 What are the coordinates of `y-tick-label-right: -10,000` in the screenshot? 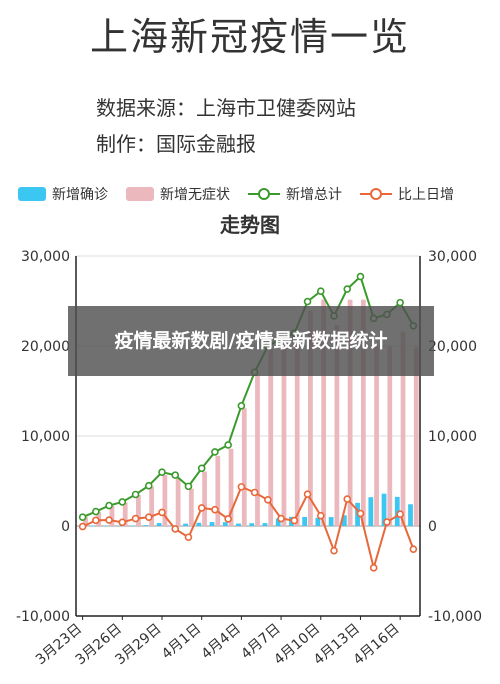 It's located at (455, 617).